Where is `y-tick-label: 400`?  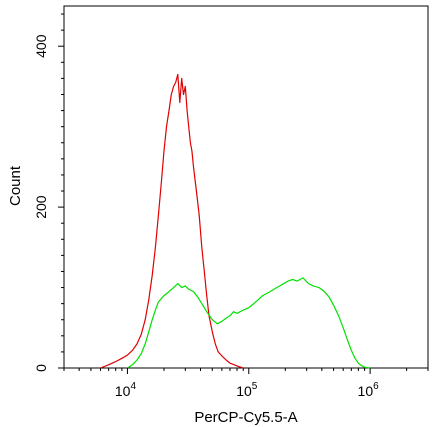
y-tick-label: 400 is located at coordinates (41, 46).